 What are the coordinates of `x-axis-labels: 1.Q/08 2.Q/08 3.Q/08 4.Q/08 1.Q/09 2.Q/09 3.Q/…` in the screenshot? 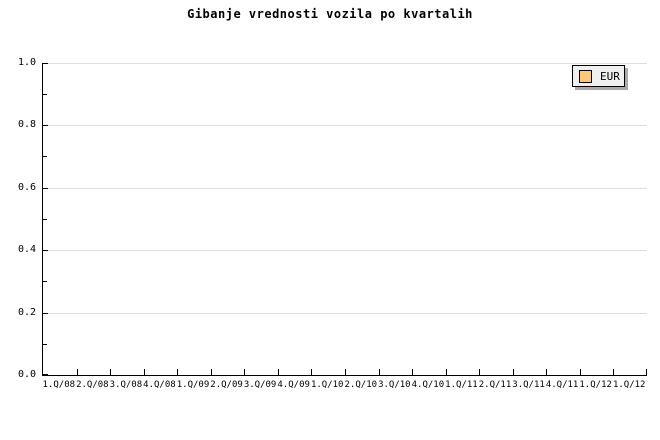 It's located at (344, 385).